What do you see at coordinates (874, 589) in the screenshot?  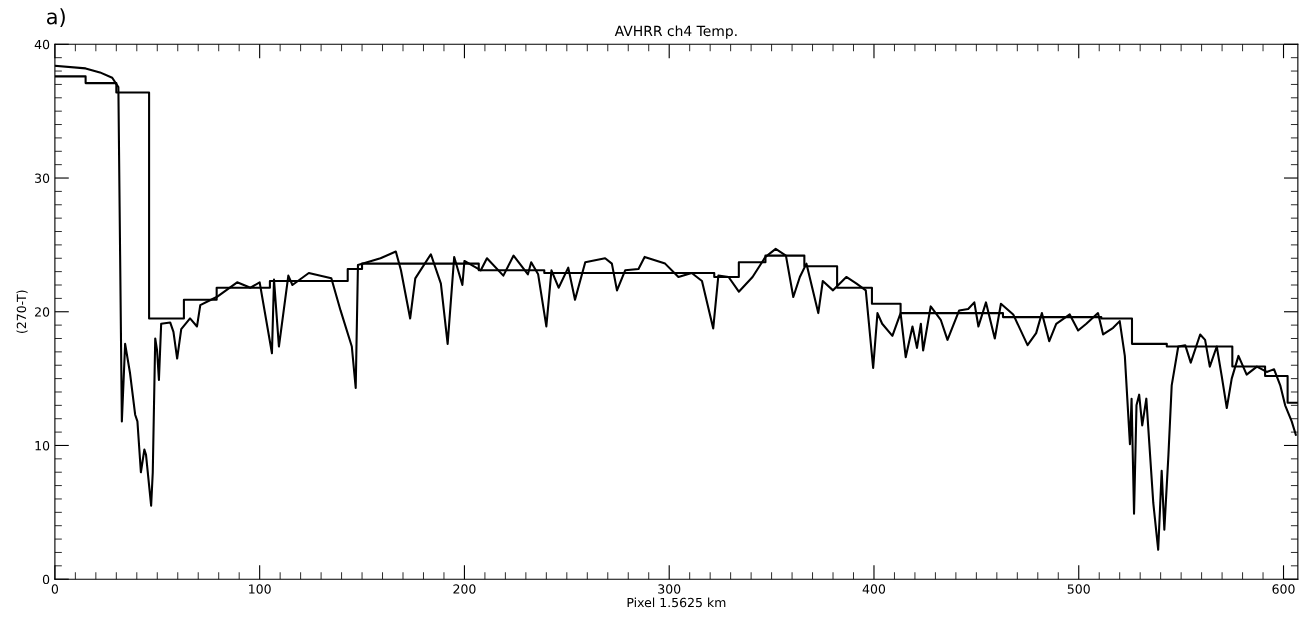 I see `x-tick-label: 400` at bounding box center [874, 589].